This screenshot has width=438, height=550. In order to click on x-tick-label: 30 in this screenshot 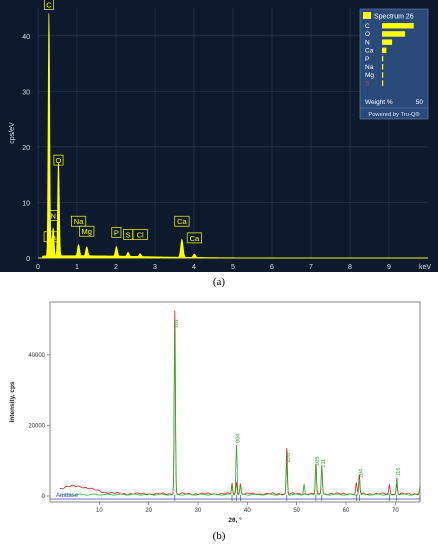, I will do `click(198, 511)`.